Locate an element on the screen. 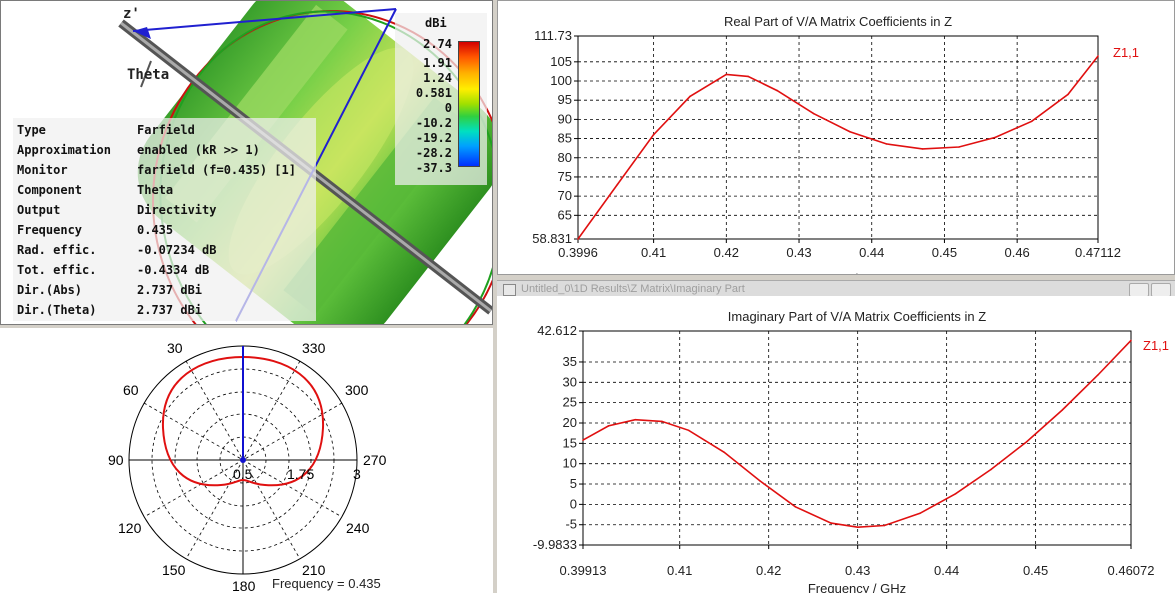  polar-plot is located at coordinates (243, 460).